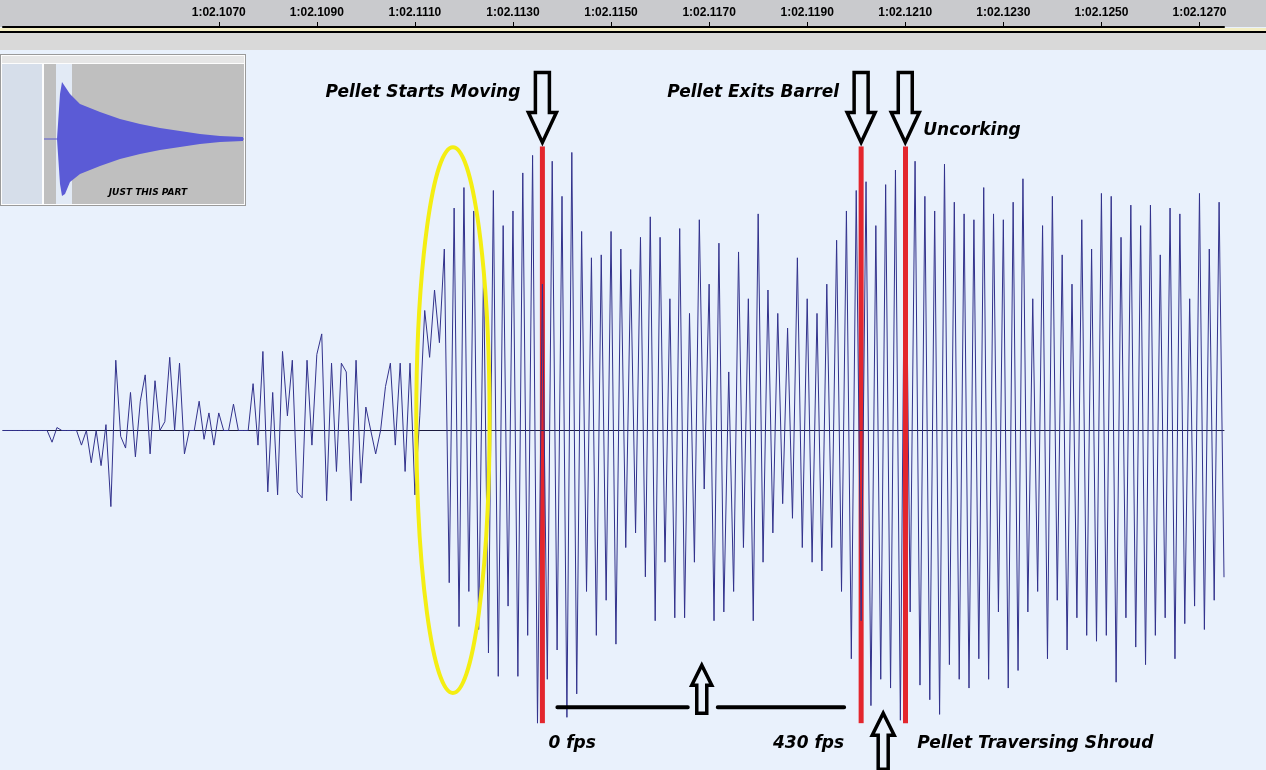 This screenshot has height=770, width=1266. Describe the element at coordinates (807, 12) in the screenshot. I see `x-tick-label: 1:02.1190` at that location.